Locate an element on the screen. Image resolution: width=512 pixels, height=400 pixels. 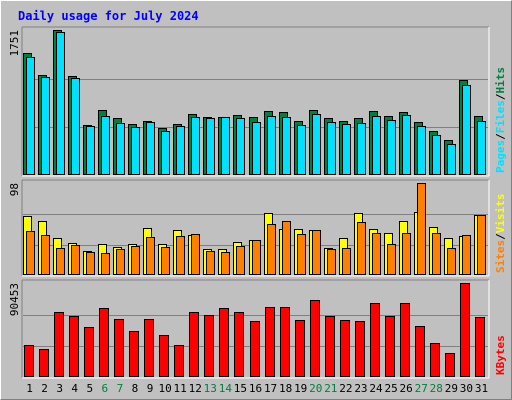
legend: Pages/Files/Hits is located at coordinates (500, 120).